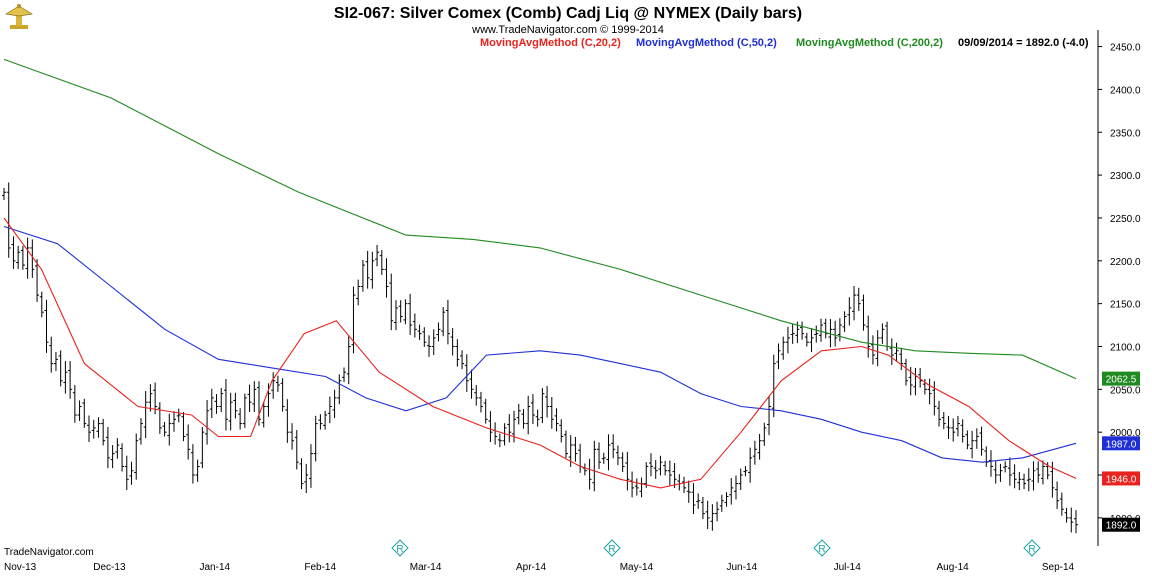 This screenshot has width=1152, height=576. What do you see at coordinates (567, 30) in the screenshot?
I see `copyright-text: www.TradeNavigator.com © 1999-2014` at bounding box center [567, 30].